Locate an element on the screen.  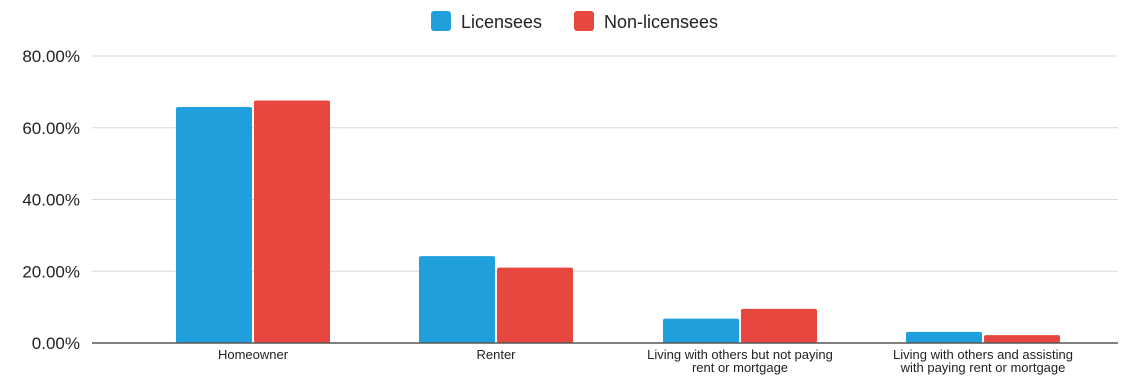
legend-label: Licensees is located at coordinates (501, 22).